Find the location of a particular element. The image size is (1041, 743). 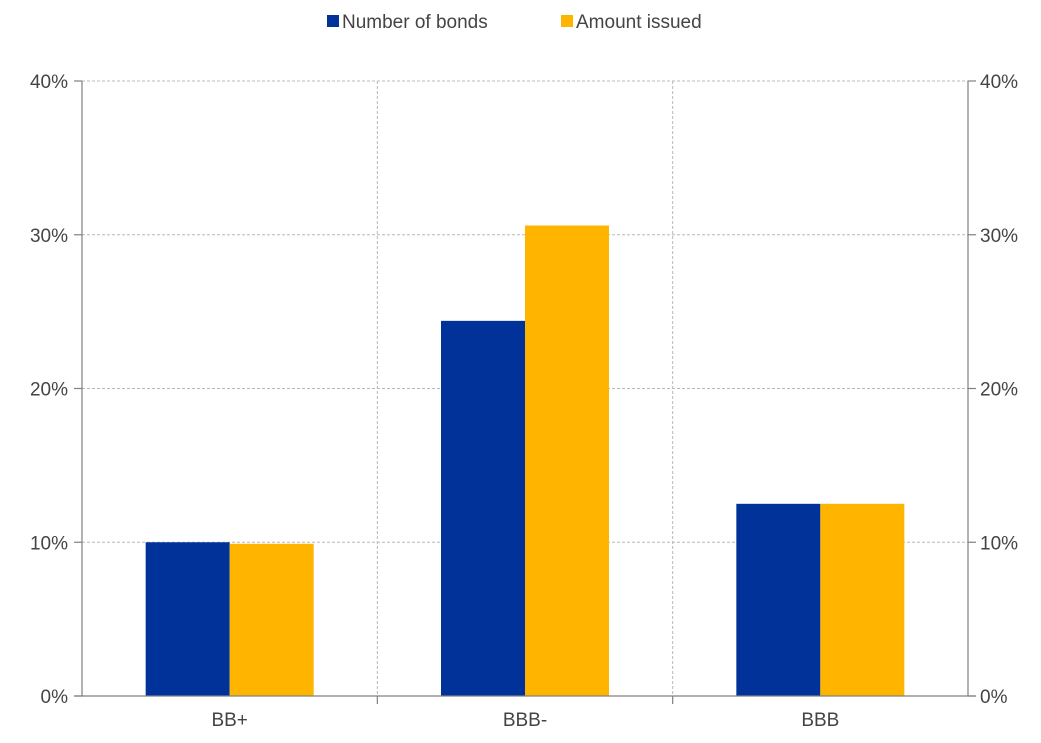

y-tick-label-right: 10% is located at coordinates (999, 543).